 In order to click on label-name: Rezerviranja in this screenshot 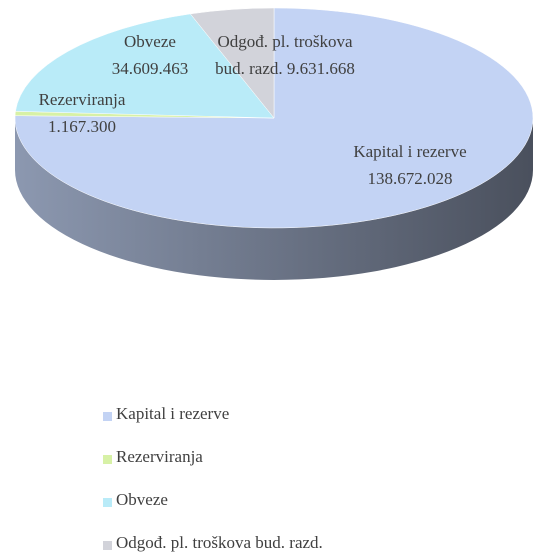, I will do `click(82, 99)`.